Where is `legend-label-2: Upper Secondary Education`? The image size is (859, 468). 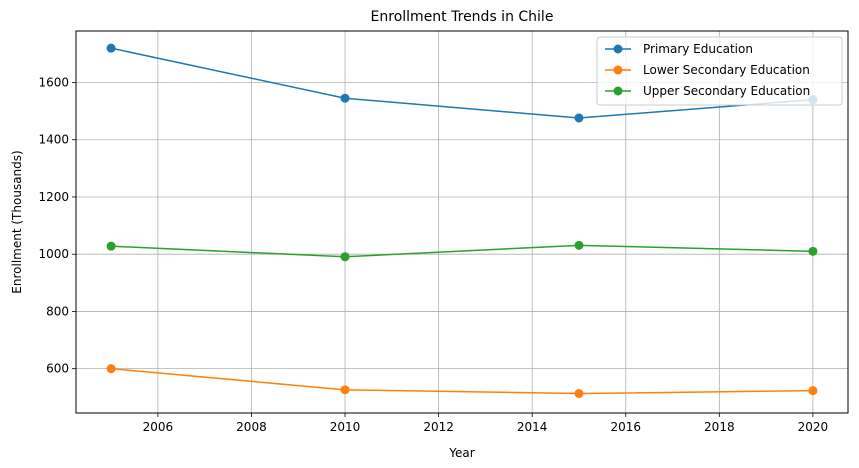
legend-label-2: Upper Secondary Education is located at coordinates (726, 91).